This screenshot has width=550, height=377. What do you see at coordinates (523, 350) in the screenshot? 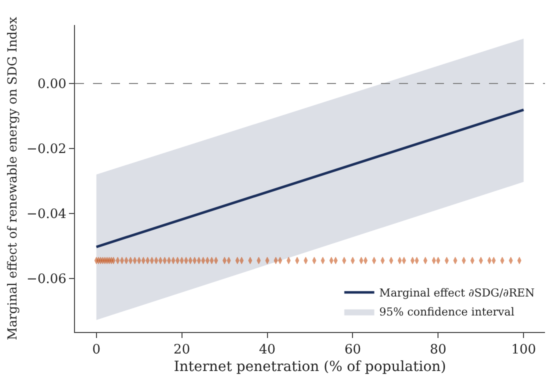
I see `x-tick-label: 100` at bounding box center [523, 350].